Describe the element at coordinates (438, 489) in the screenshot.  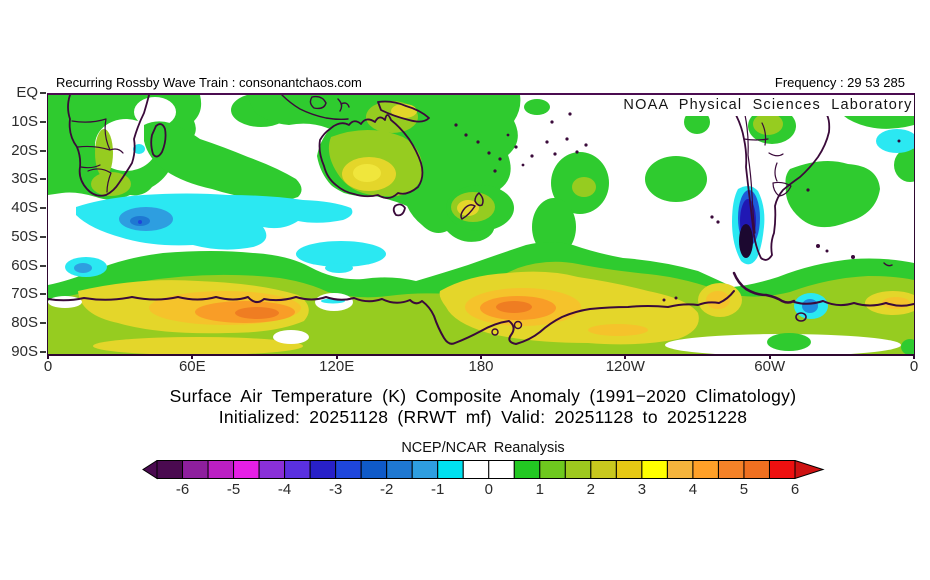
I see `colorbar-tick-label: -1` at that location.